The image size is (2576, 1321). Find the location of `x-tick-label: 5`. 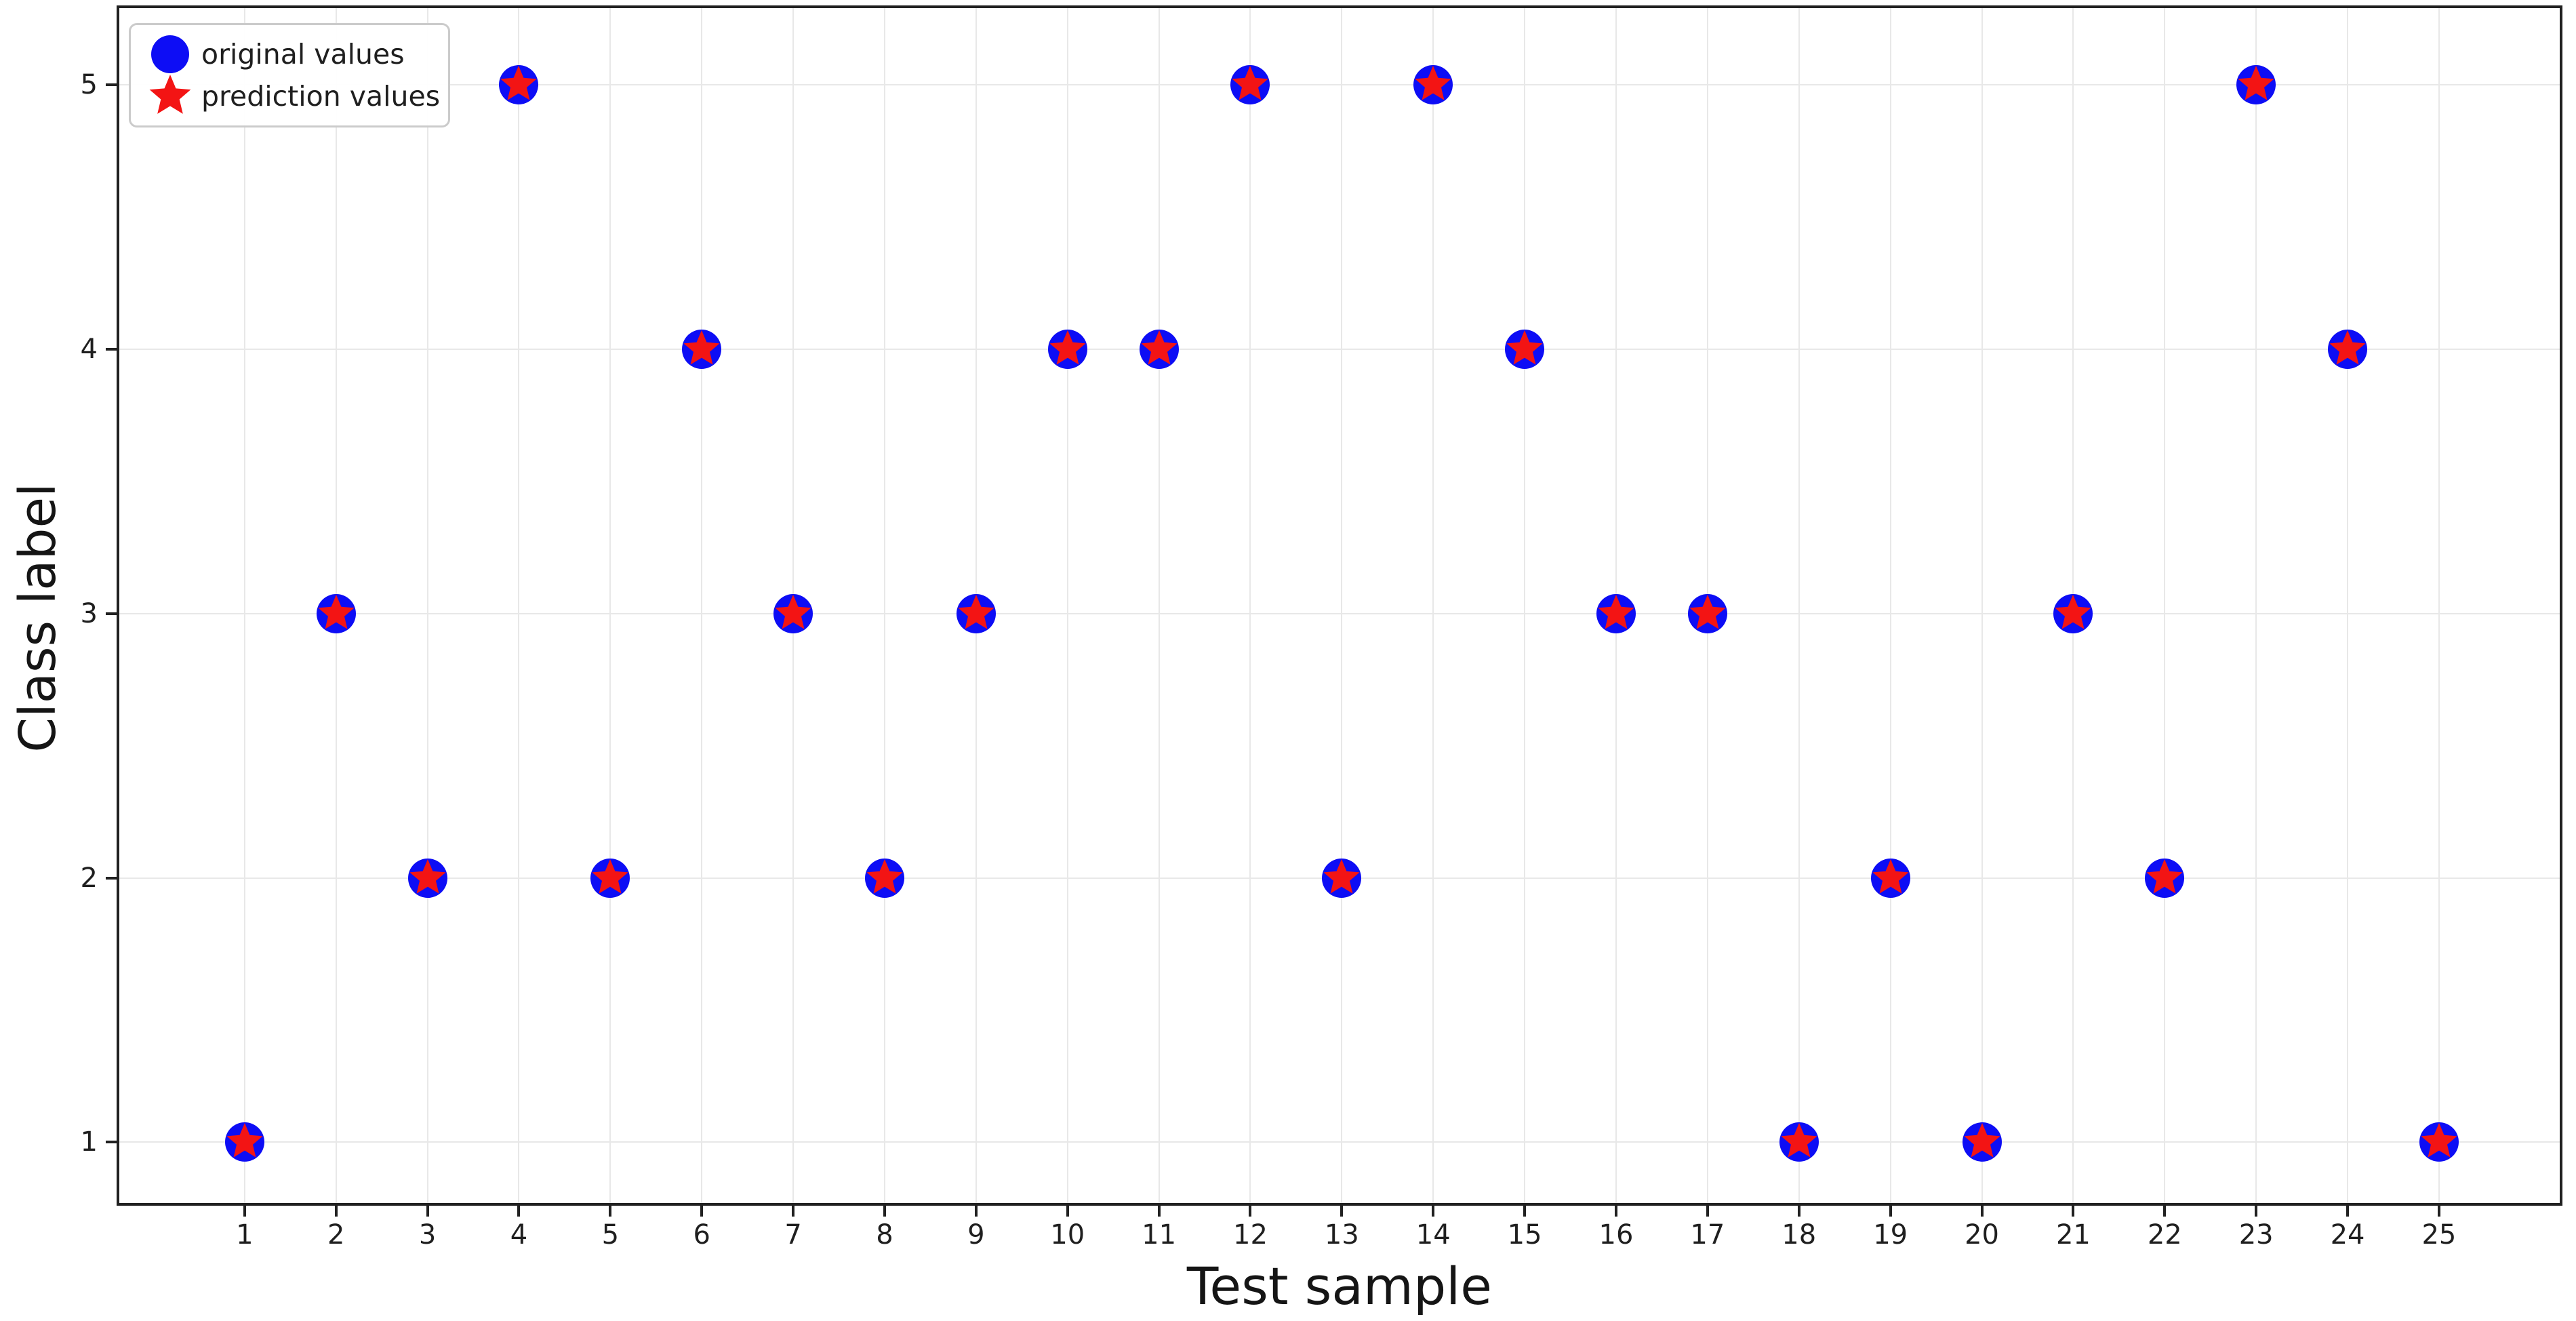

x-tick-label: 5 is located at coordinates (610, 1234).